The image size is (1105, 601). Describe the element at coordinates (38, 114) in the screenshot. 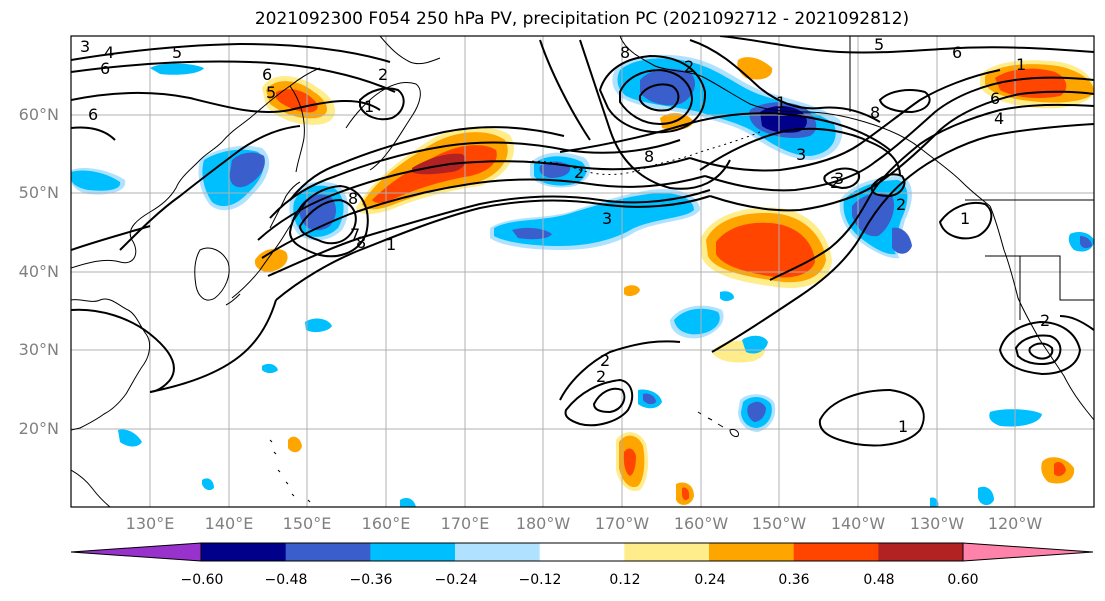

I see `lat-label: 60°N` at that location.